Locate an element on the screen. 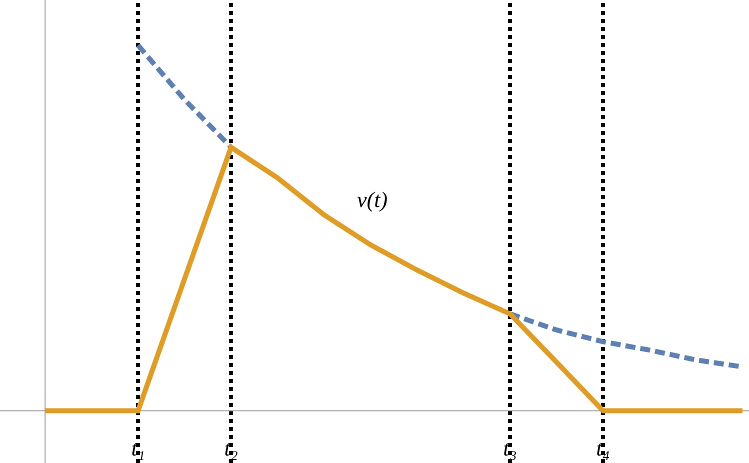  x-tick-label: t₁ is located at coordinates (138, 448).